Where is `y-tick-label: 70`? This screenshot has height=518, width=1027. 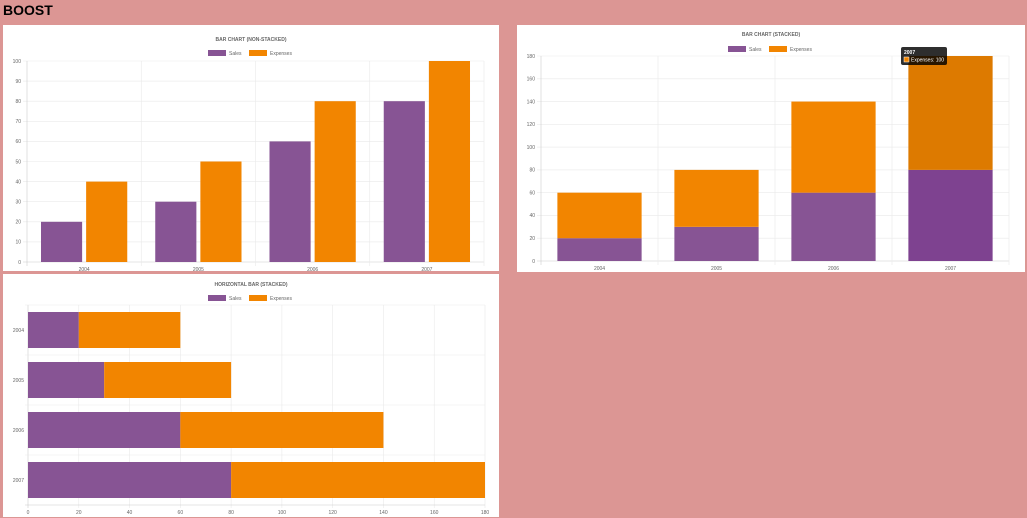 y-tick-label: 70 is located at coordinates (18, 122).